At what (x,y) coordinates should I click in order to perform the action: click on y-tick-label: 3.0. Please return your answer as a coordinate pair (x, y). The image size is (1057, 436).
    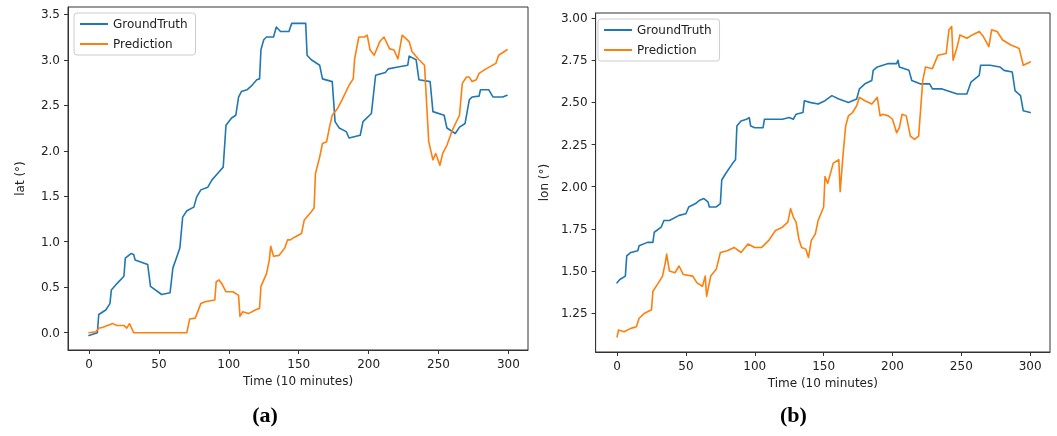
    Looking at the image, I should click on (50, 59).